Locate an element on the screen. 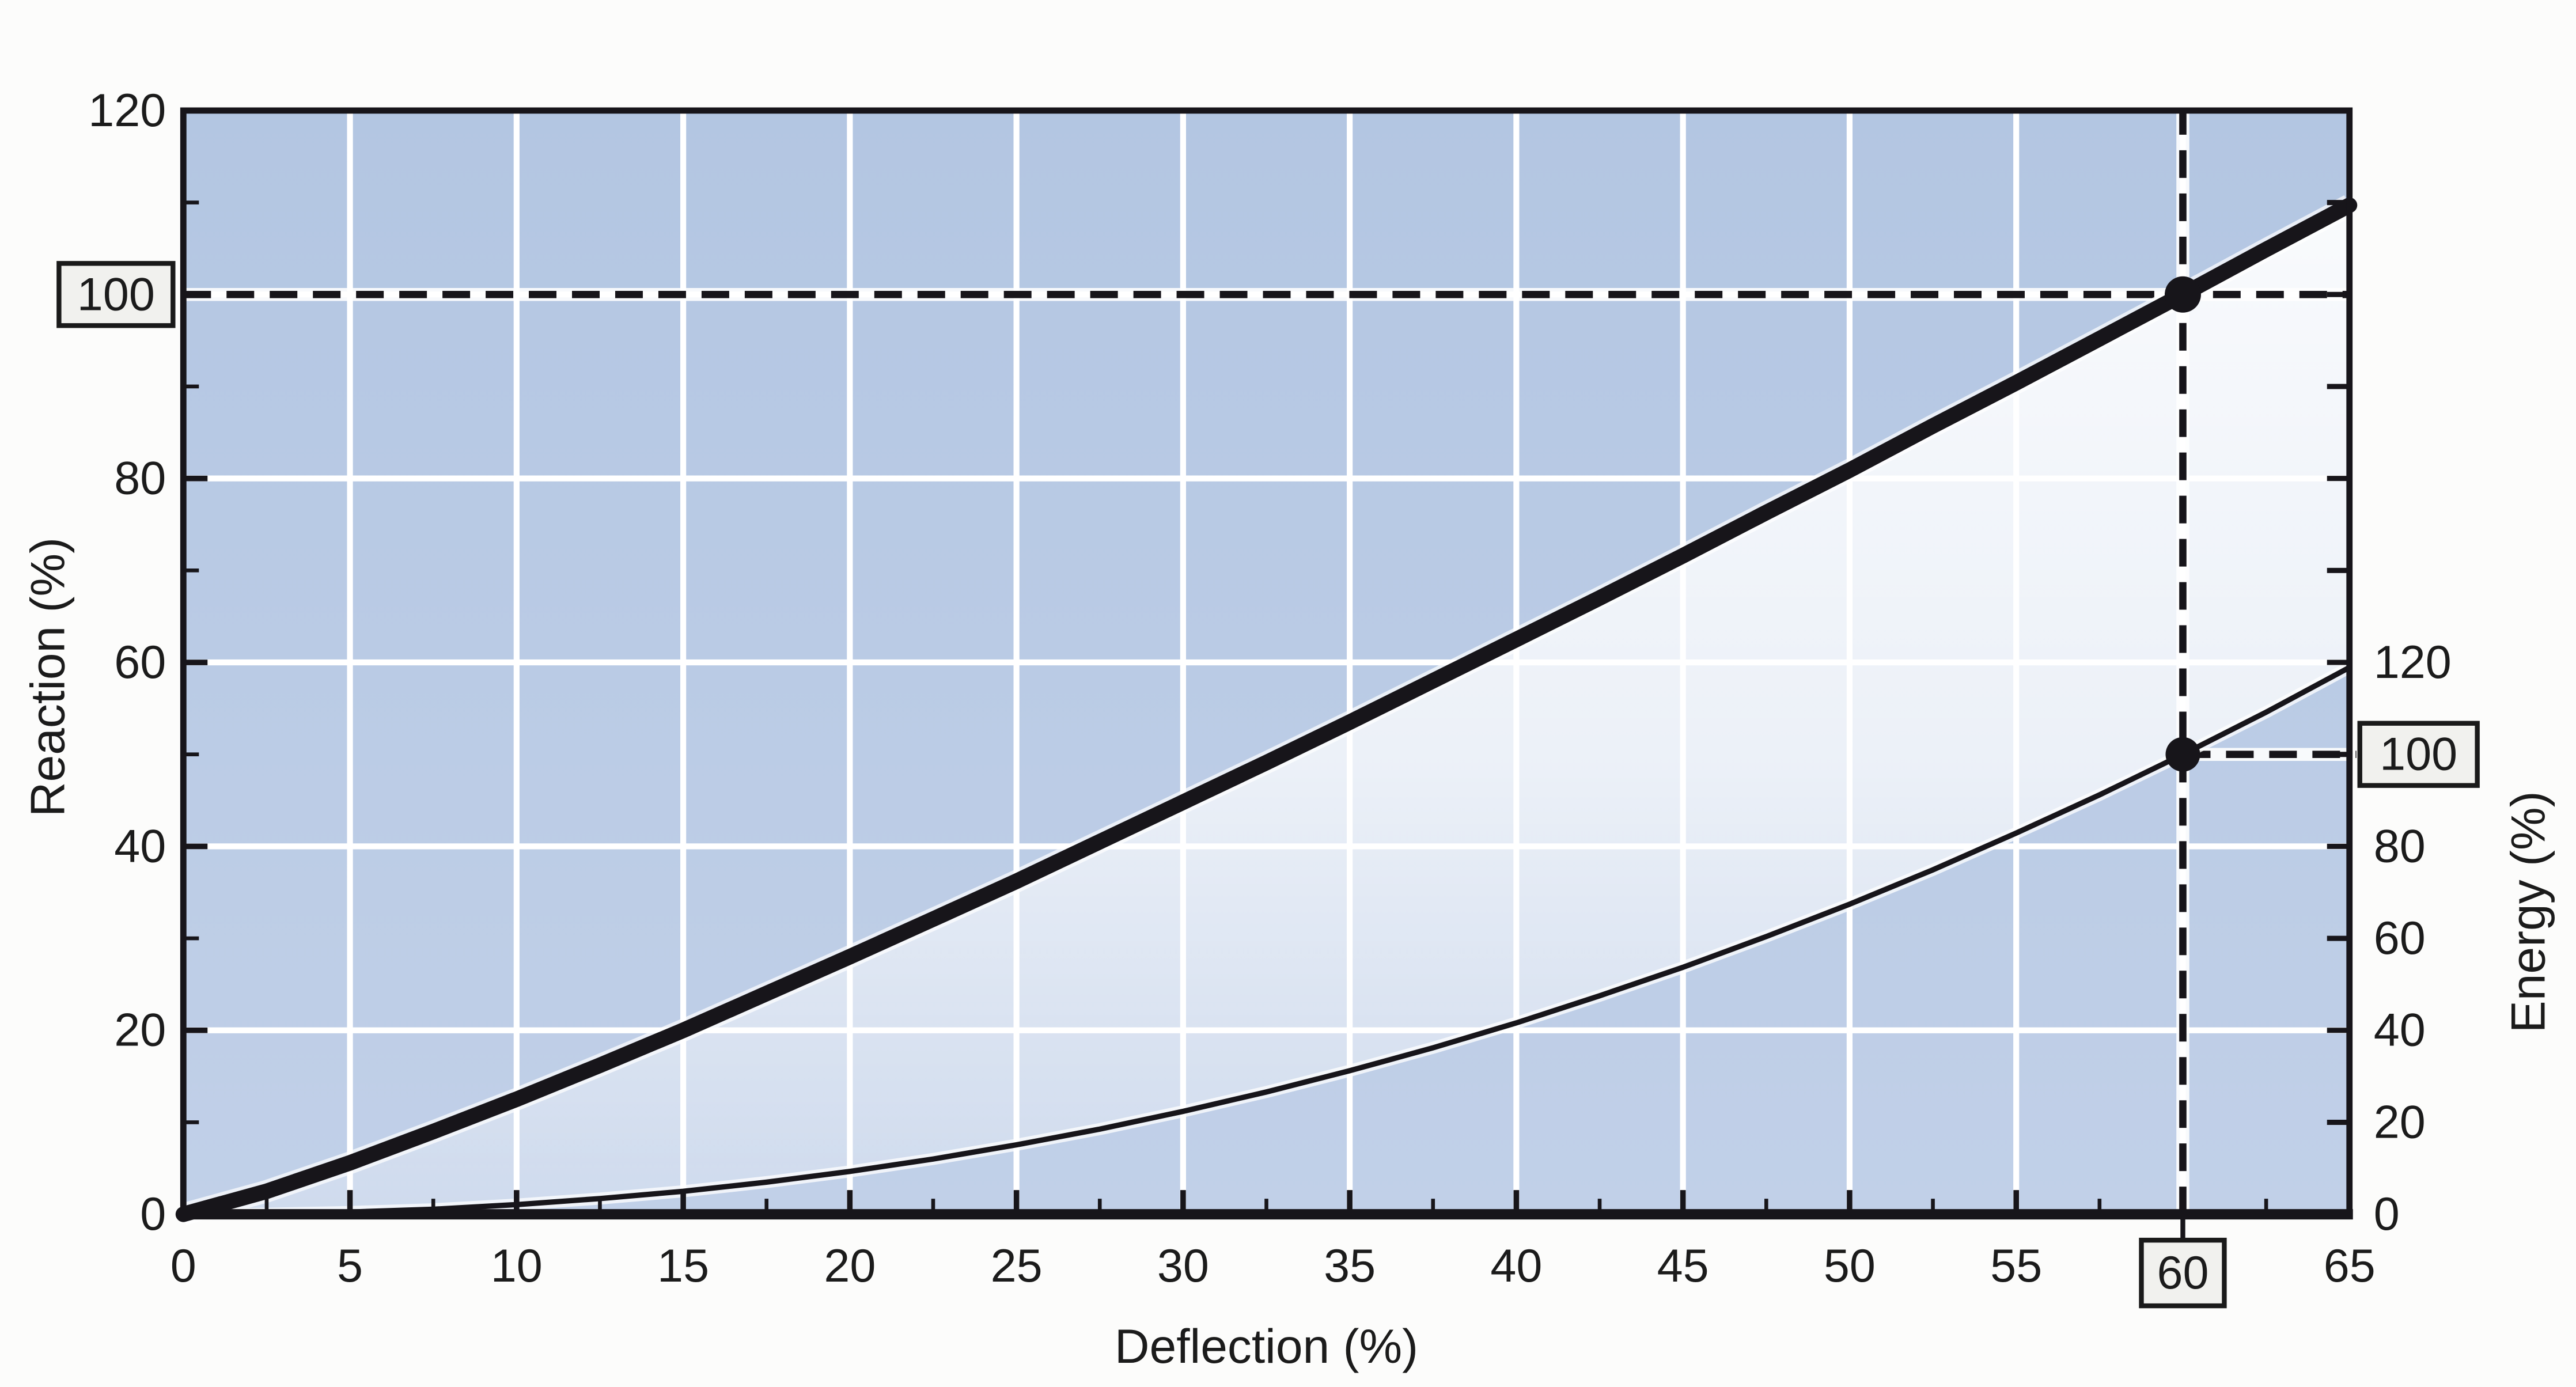 This screenshot has height=1387, width=2576. right-axis-title: Energy (%) is located at coordinates (2528, 912).